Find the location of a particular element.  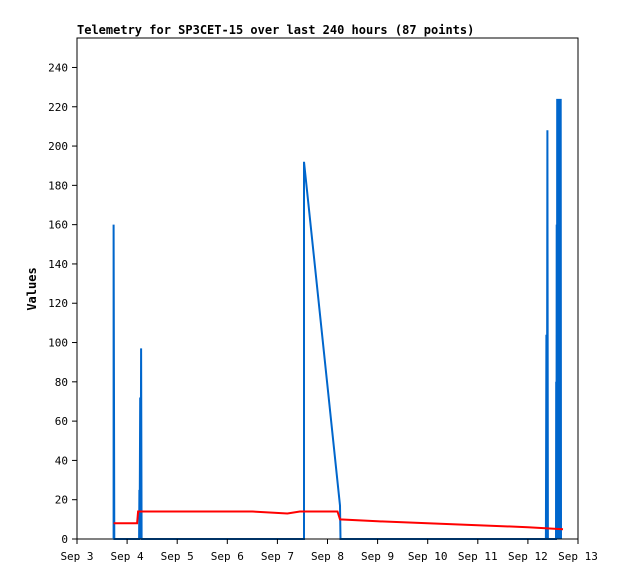

y-axis: 0 20 40 60 80 100 120 140 160 180 200 220 240 is located at coordinates (62, 303).